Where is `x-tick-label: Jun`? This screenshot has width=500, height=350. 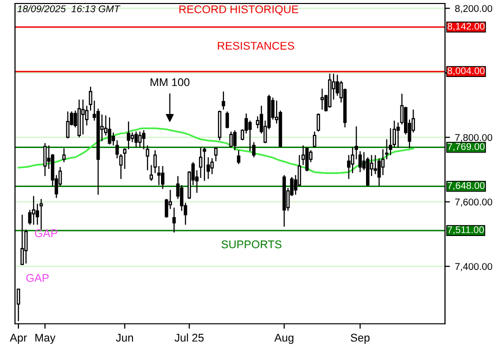 x-tick-label: Jun is located at coordinates (124, 338).